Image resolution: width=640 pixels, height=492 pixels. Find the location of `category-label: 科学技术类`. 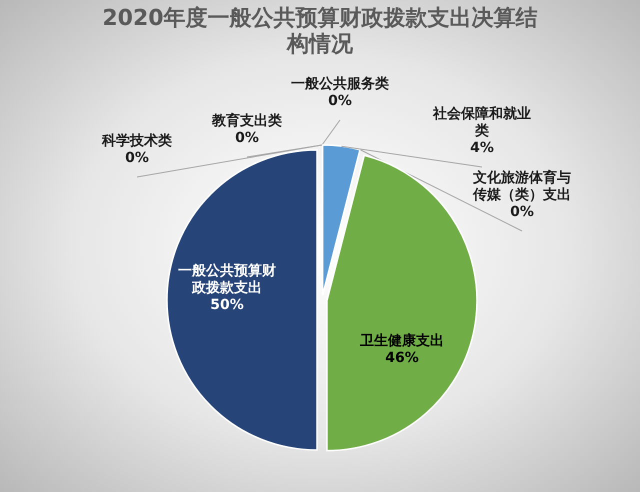

category-label: 科学技术类 is located at coordinates (137, 141).